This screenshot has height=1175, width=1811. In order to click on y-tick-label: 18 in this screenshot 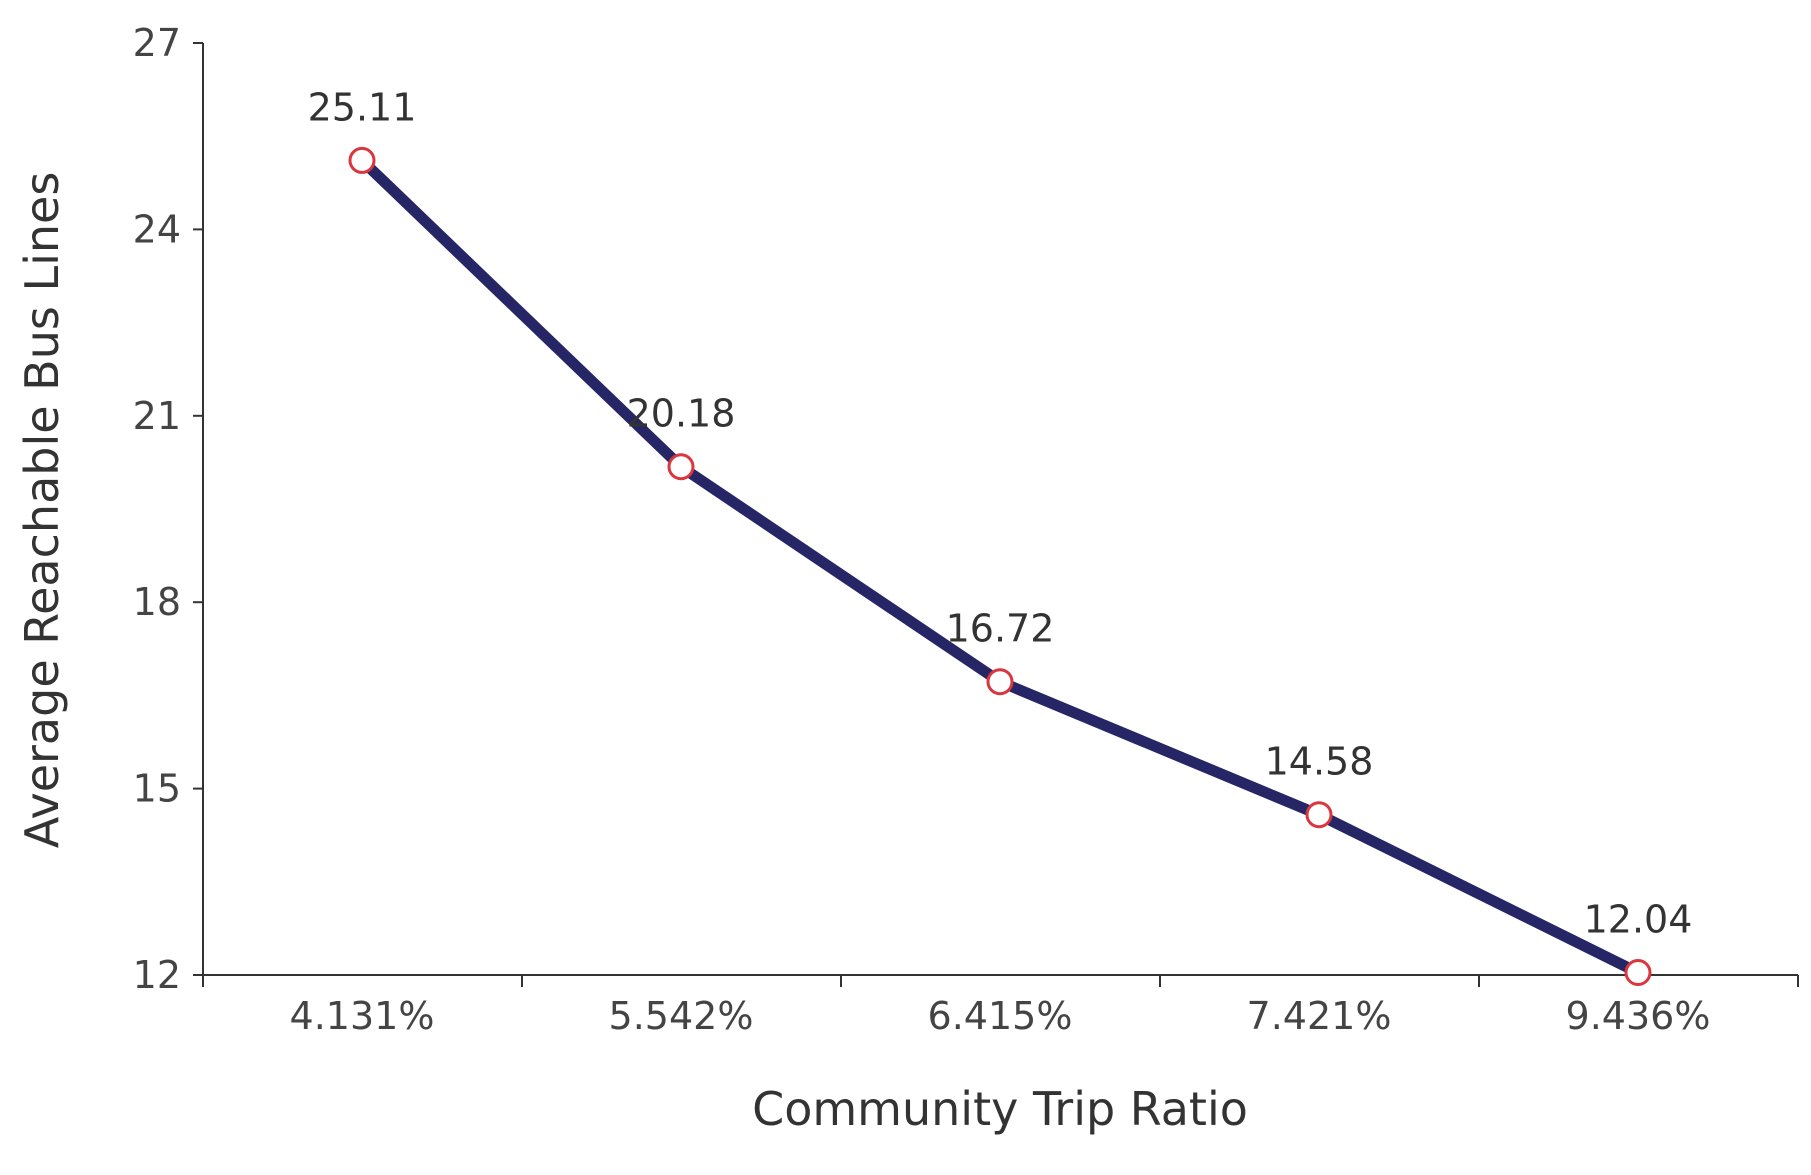, I will do `click(157, 602)`.